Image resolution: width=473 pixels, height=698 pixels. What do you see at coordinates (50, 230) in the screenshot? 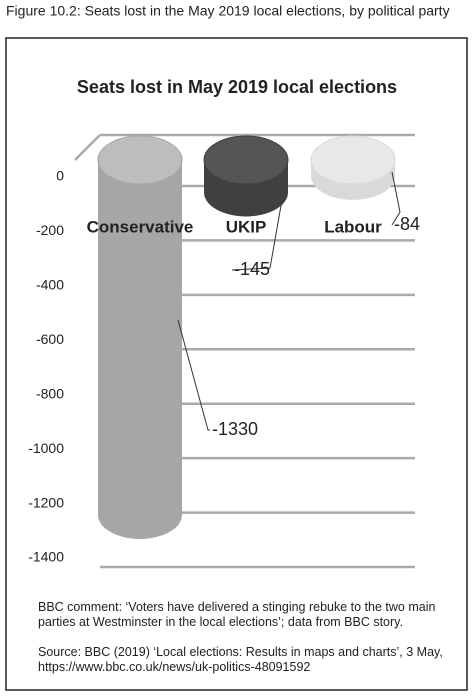
I see `y-tick-label: -200` at bounding box center [50, 230].